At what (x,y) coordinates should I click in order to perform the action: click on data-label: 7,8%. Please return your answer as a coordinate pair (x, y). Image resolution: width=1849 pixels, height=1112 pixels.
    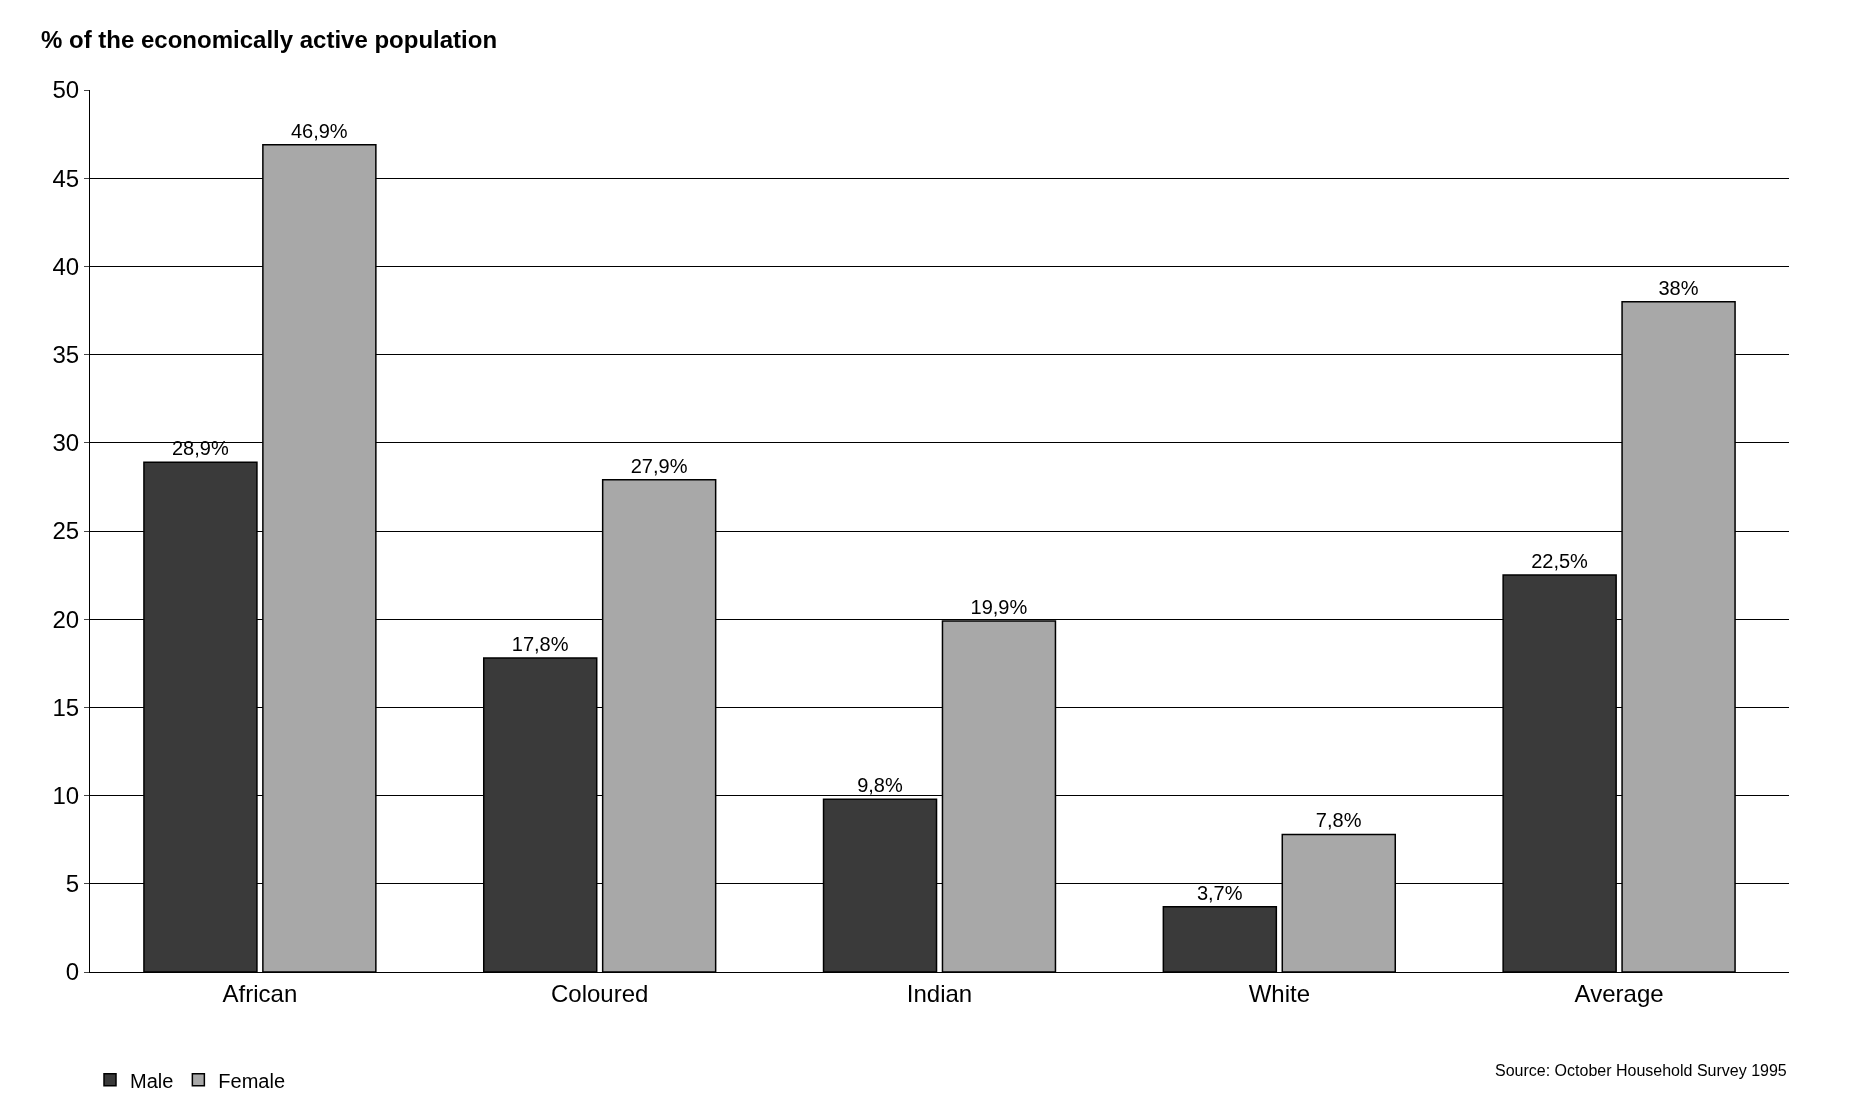
    Looking at the image, I should click on (1338, 820).